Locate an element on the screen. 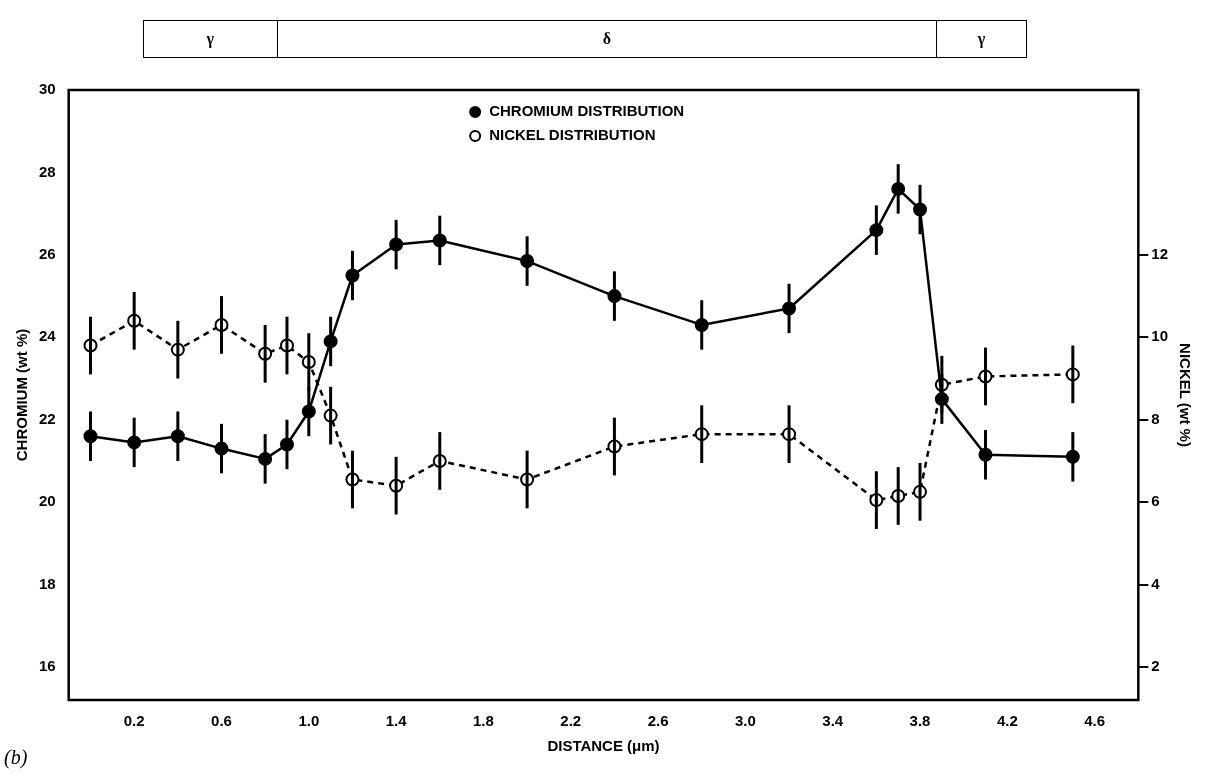 This screenshot has height=777, width=1217. x-tick-label: 0.2 is located at coordinates (134, 721).